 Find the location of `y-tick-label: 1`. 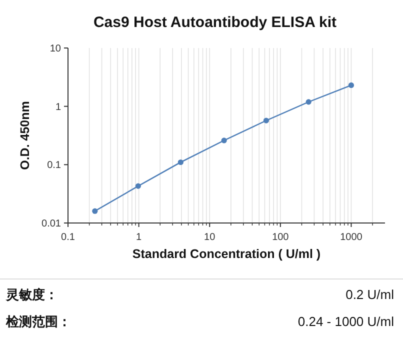

y-tick-label: 1 is located at coordinates (58, 107).